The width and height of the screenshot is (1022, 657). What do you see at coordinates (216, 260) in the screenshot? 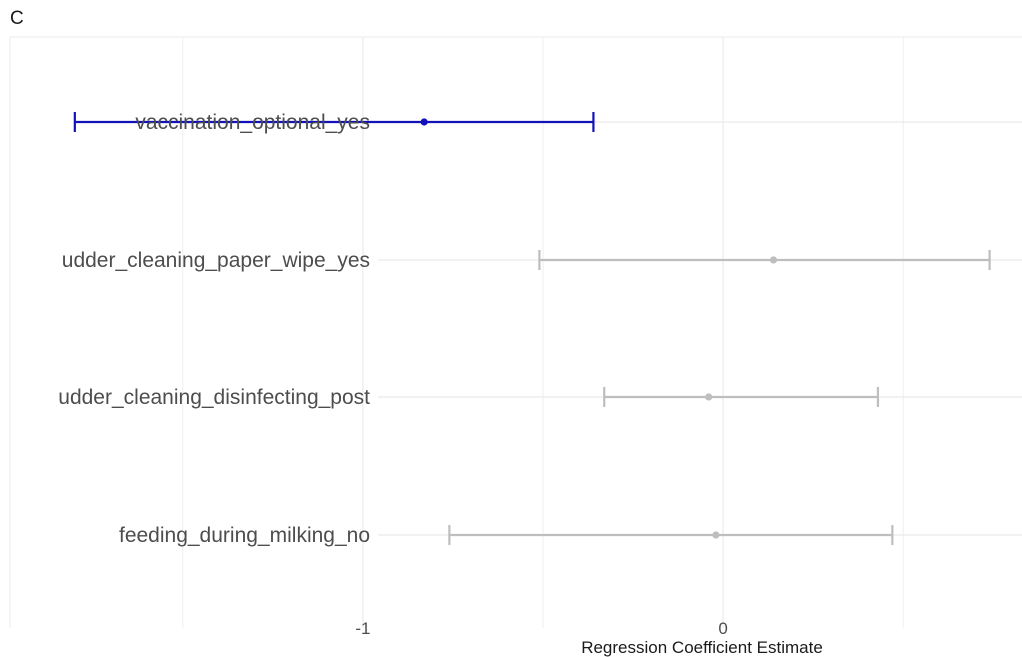
I see `category-label: udder_cleaning_paper_wipe_yes` at bounding box center [216, 260].